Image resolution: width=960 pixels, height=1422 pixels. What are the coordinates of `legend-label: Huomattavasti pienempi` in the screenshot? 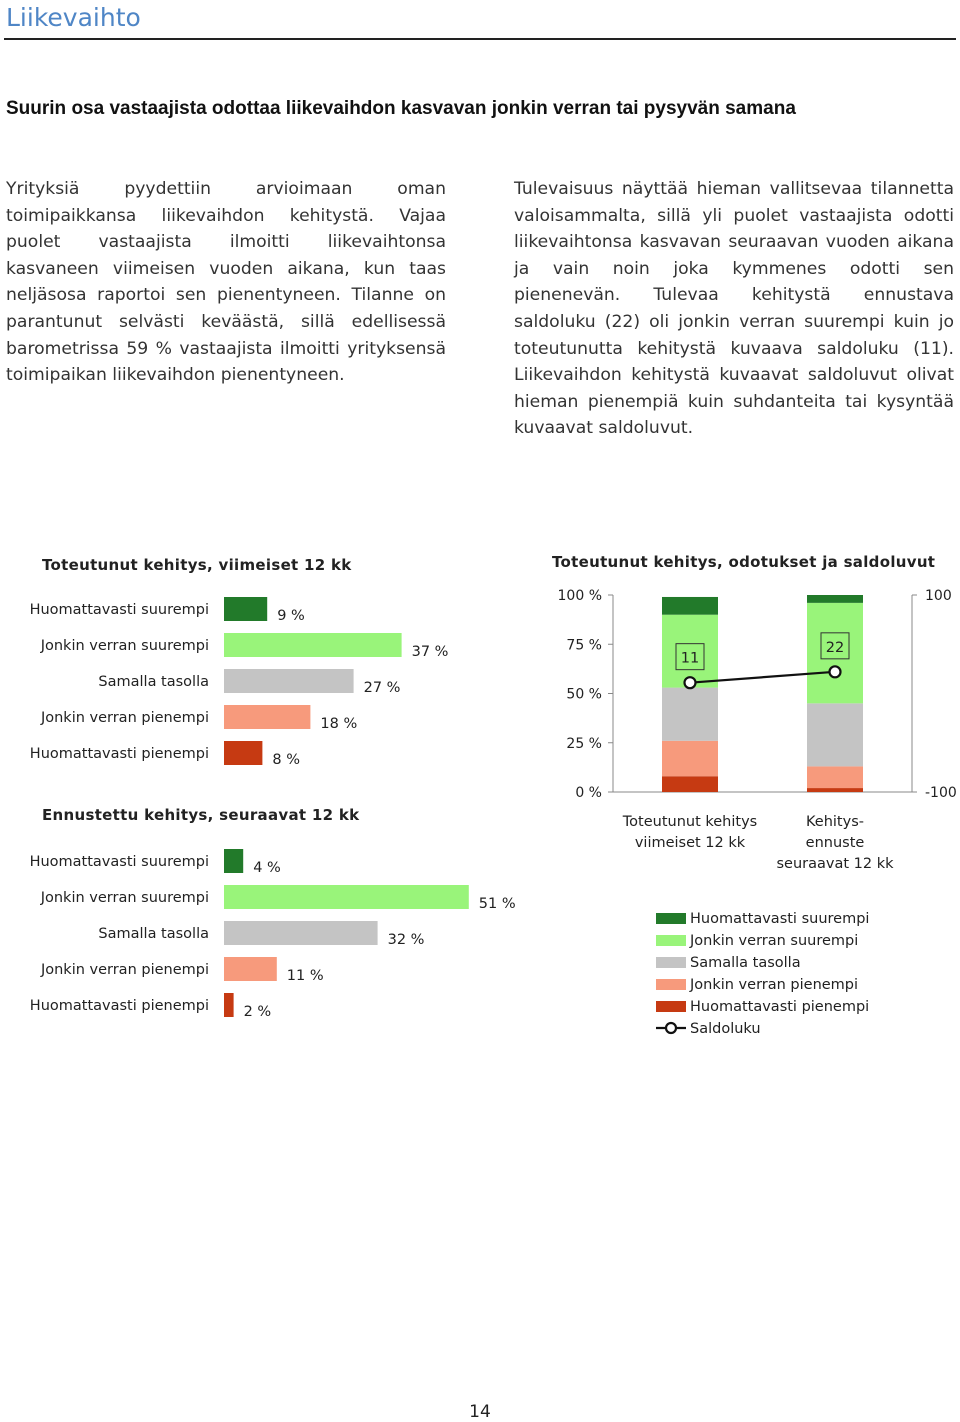 It's located at (779, 1007).